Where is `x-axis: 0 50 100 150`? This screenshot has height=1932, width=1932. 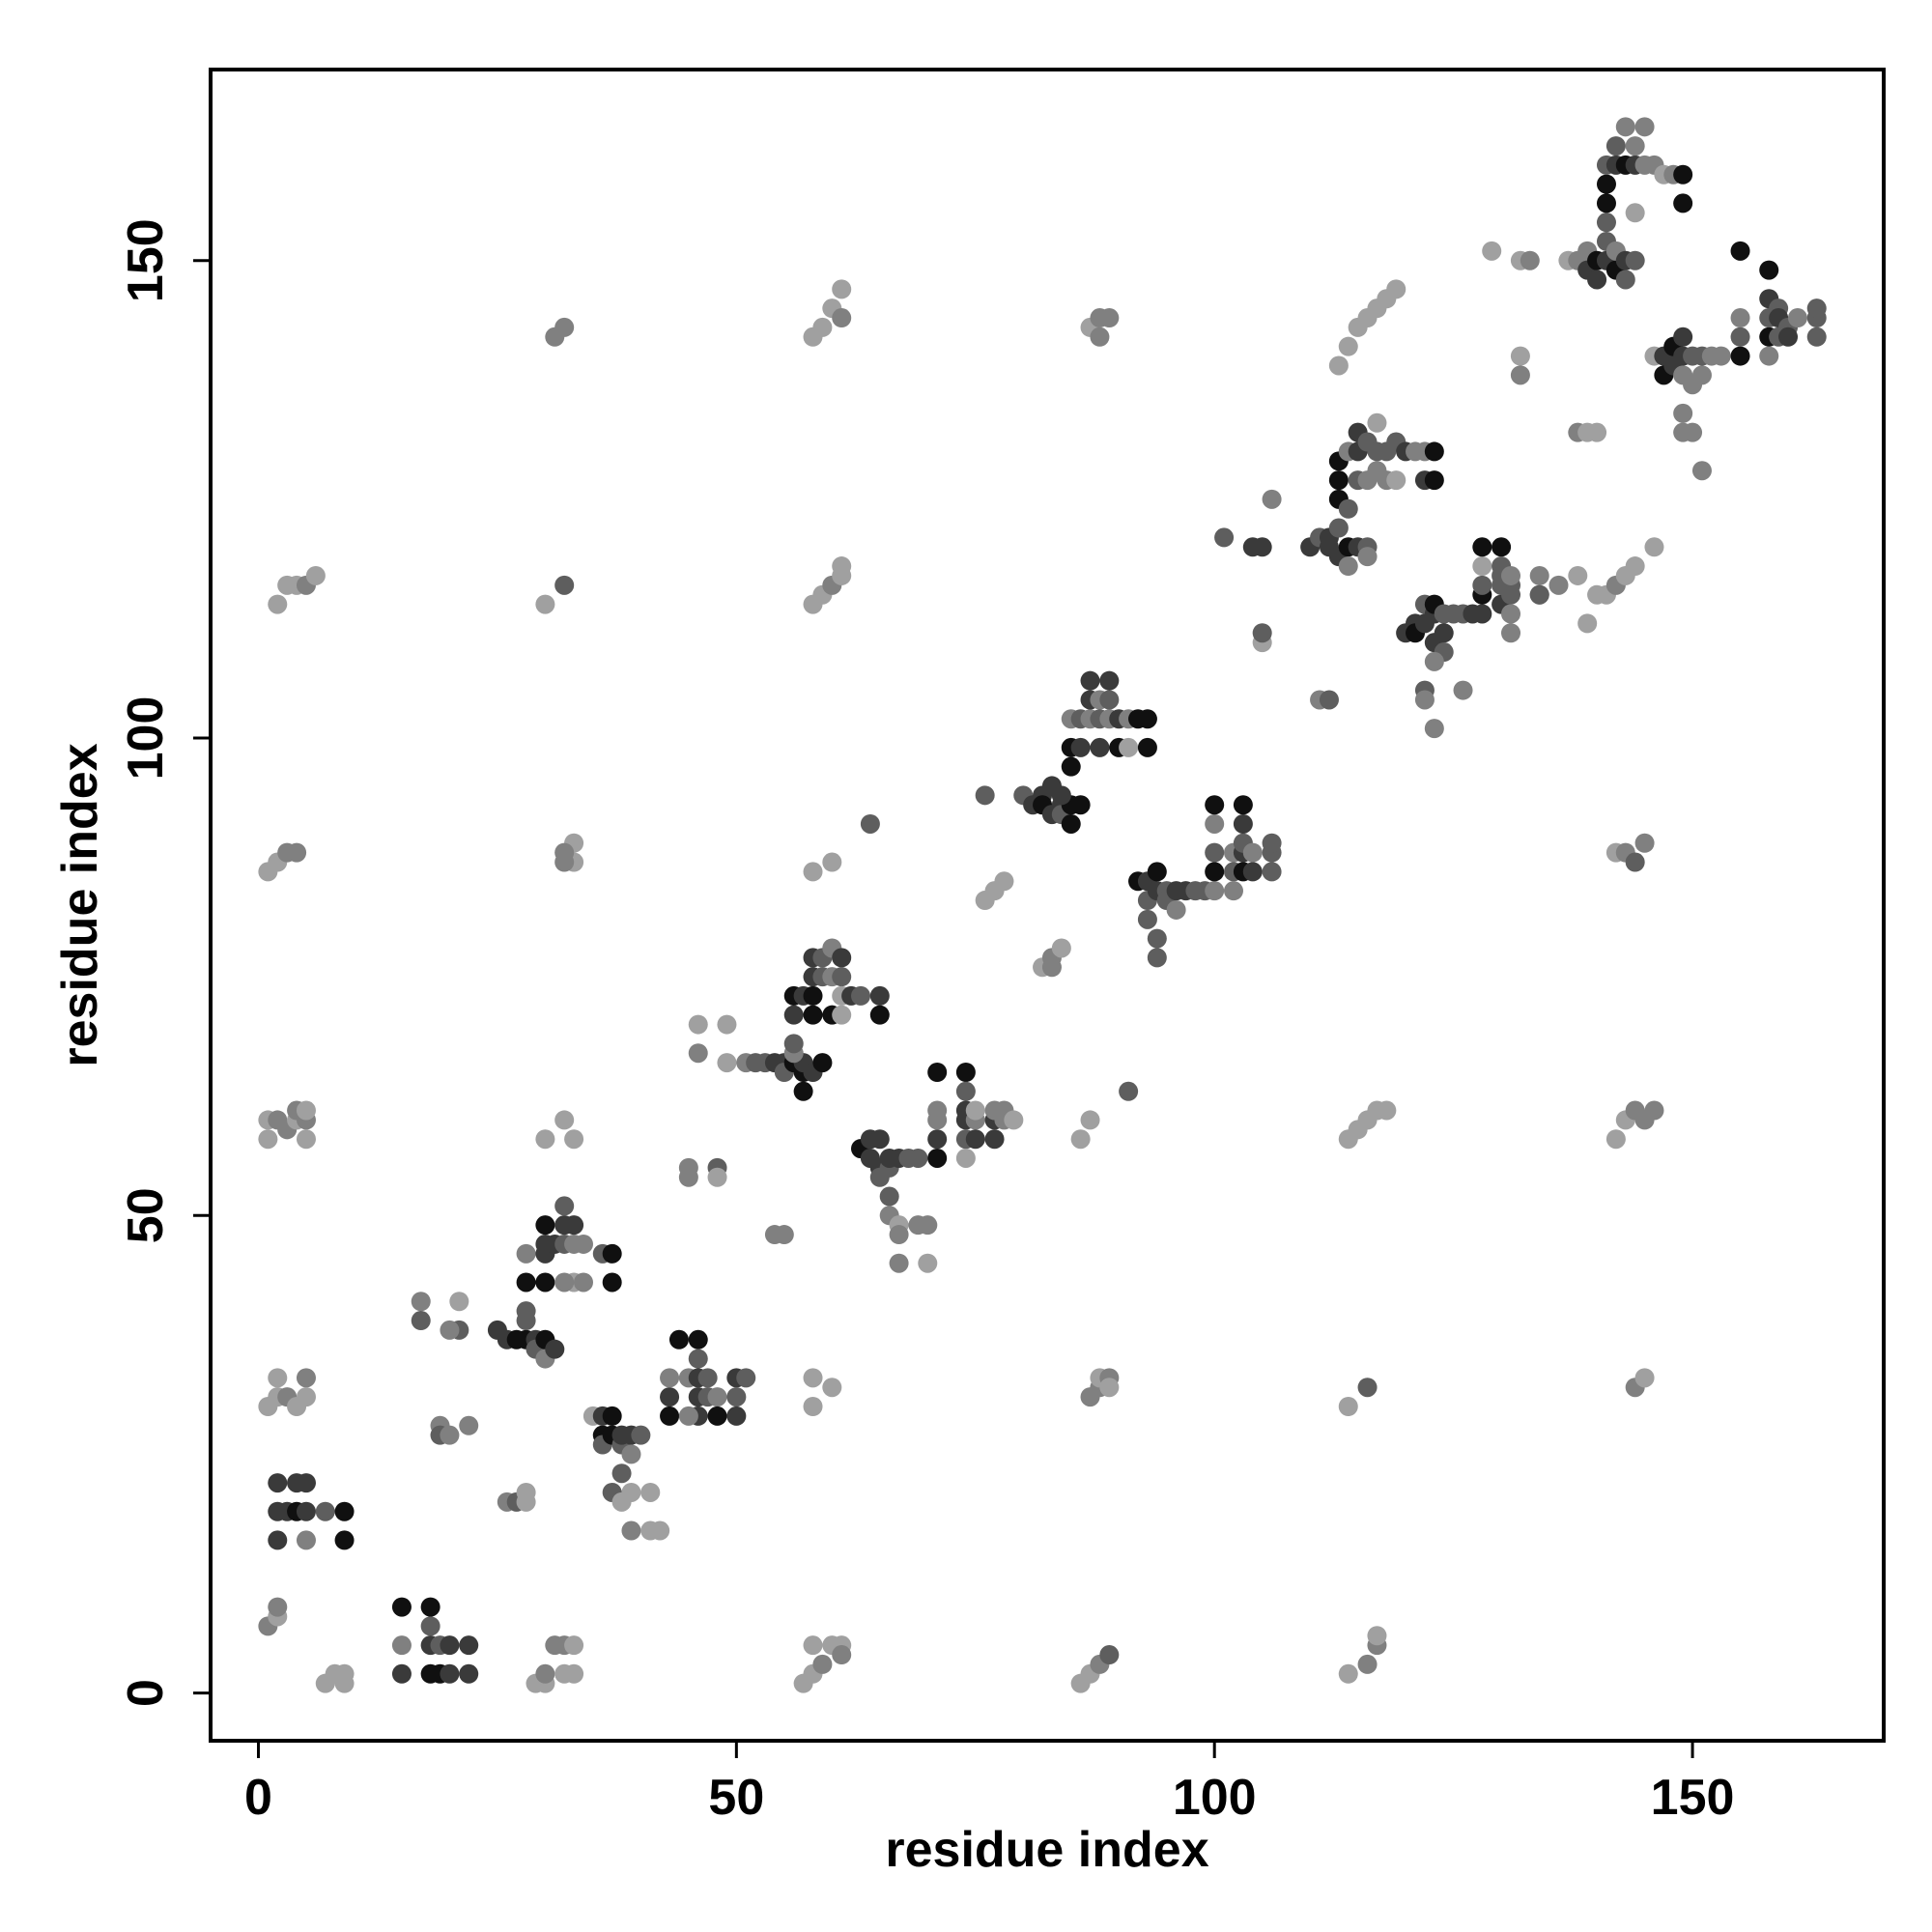 x-axis: 0 50 100 150 is located at coordinates (989, 1783).